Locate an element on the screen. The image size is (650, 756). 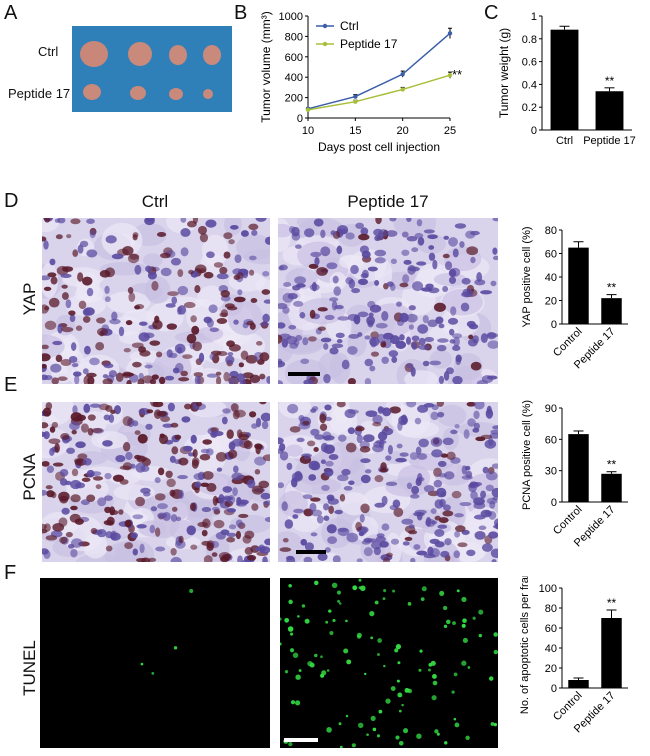
y-tick-label: 20 is located at coordinates (551, 302).